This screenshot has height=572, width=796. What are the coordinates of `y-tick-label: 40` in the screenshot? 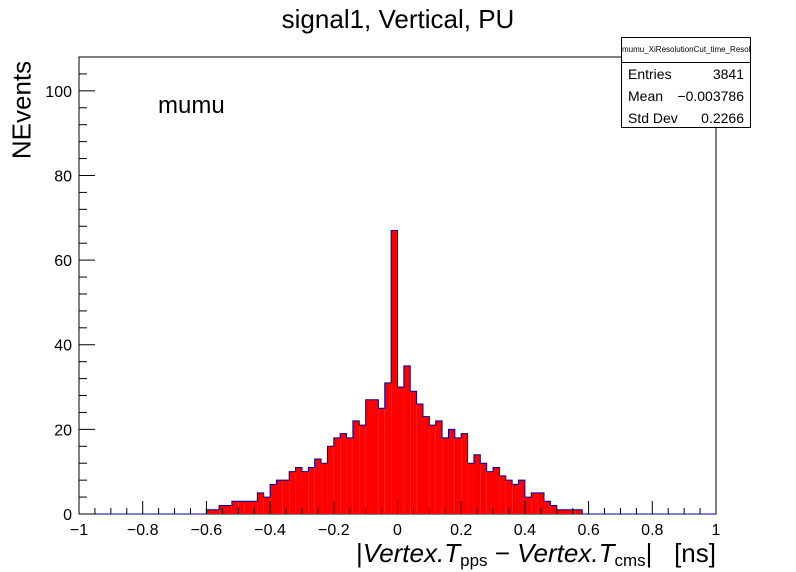 It's located at (63, 346).